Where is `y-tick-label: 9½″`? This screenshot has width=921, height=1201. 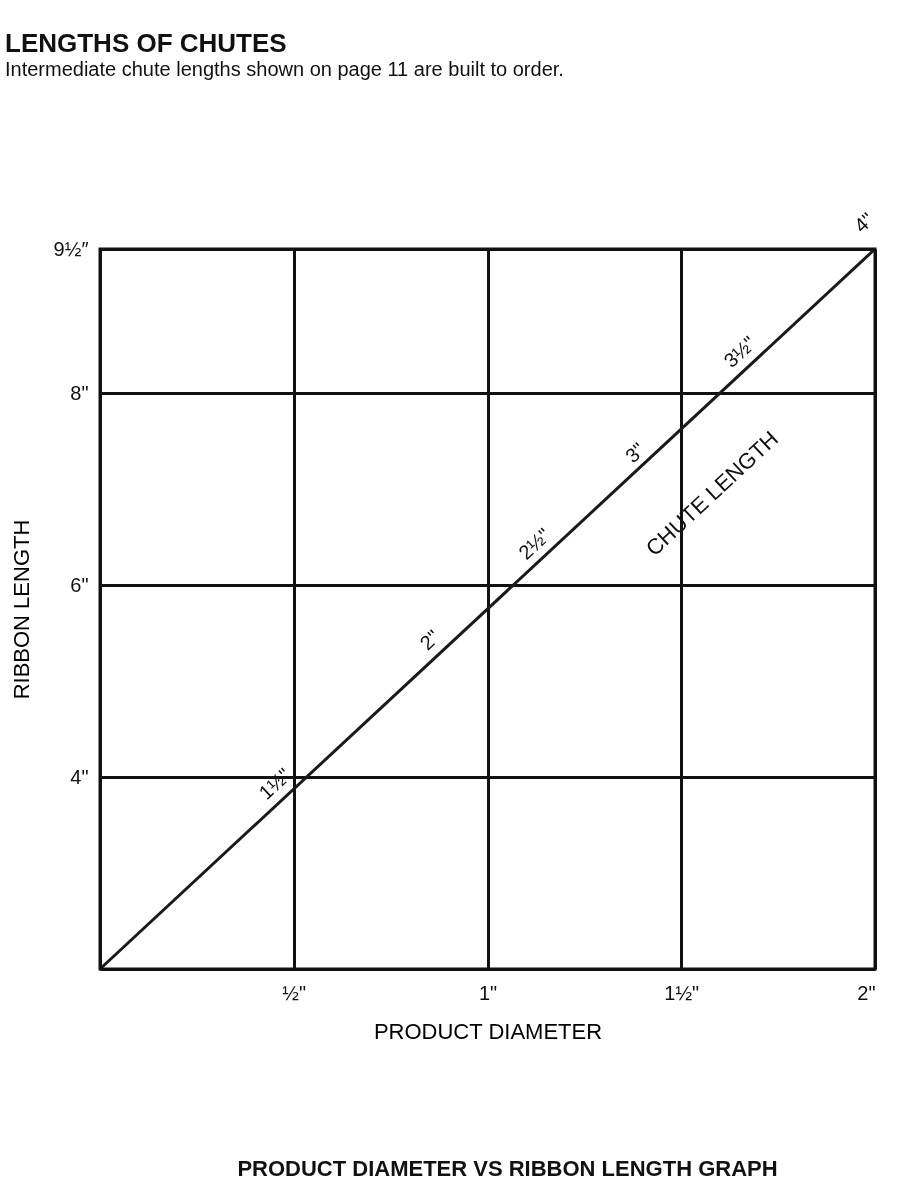 y-tick-label: 9½″ is located at coordinates (71, 248).